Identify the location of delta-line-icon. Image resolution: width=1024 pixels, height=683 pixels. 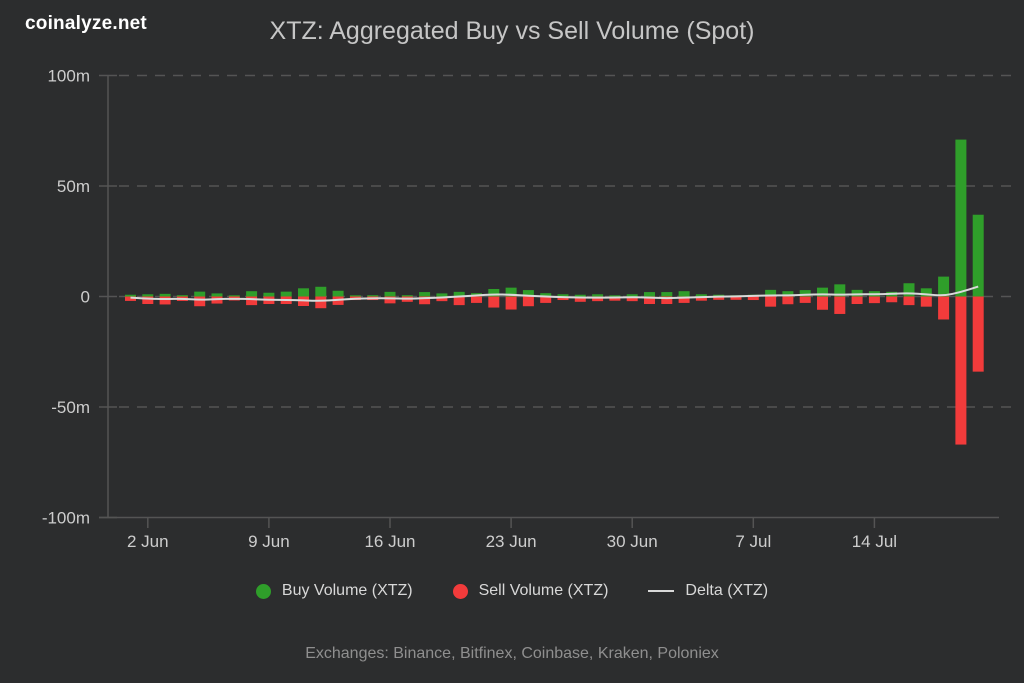
(661, 591).